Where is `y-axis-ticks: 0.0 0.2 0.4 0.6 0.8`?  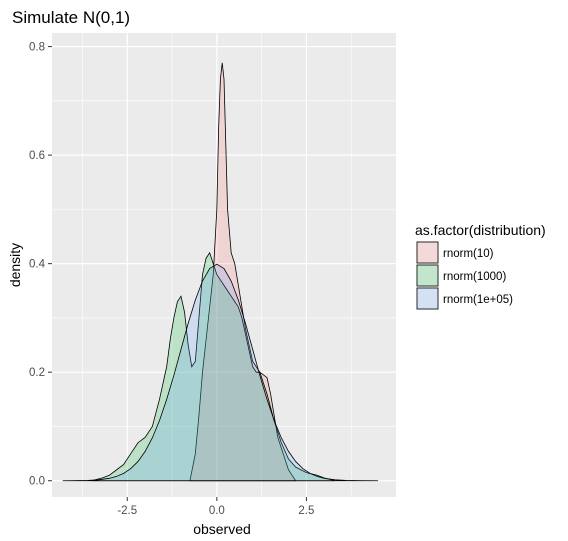
y-axis-ticks: 0.0 0.2 0.4 0.6 0.8 is located at coordinates (40, 265).